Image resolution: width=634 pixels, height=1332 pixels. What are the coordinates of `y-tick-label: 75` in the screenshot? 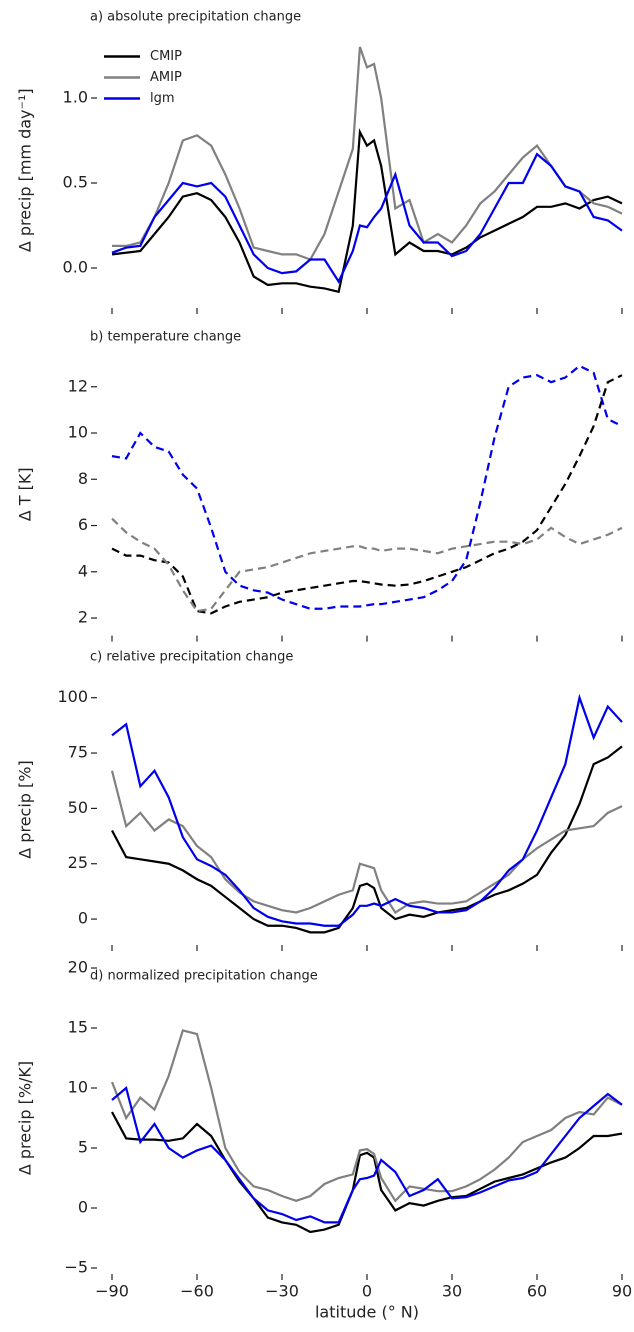 It's located at (78, 752).